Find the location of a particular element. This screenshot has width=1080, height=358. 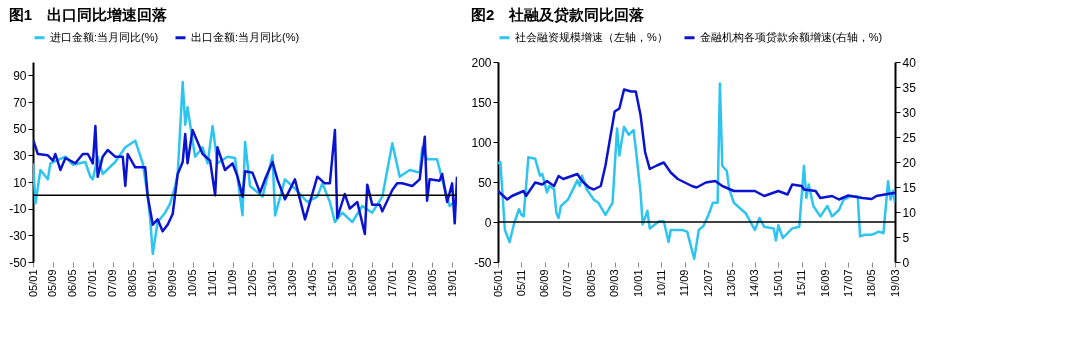

y2-tick-label: 40 is located at coordinates (909, 62).